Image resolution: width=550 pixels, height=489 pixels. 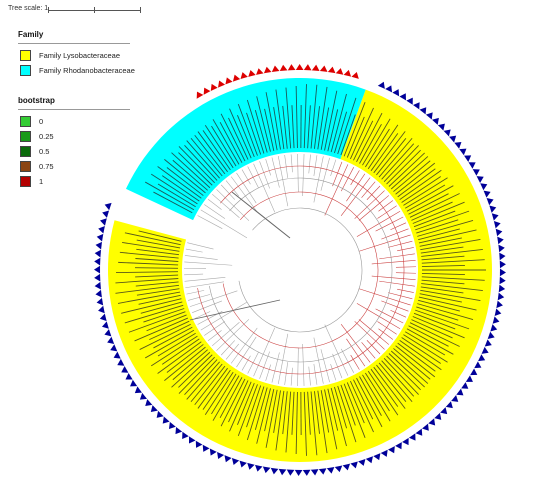 What do you see at coordinates (94, 136) in the screenshot?
I see `bootstrap-item: 0.25` at bounding box center [94, 136].